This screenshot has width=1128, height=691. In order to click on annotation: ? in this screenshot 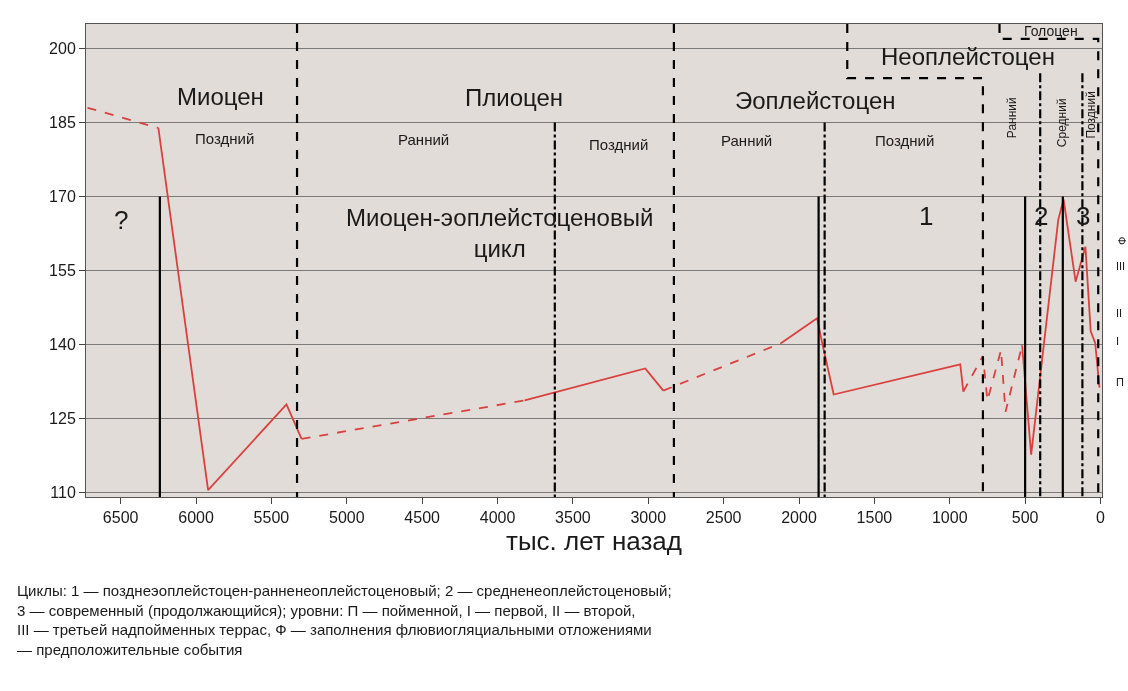, I will do `click(121, 220)`.